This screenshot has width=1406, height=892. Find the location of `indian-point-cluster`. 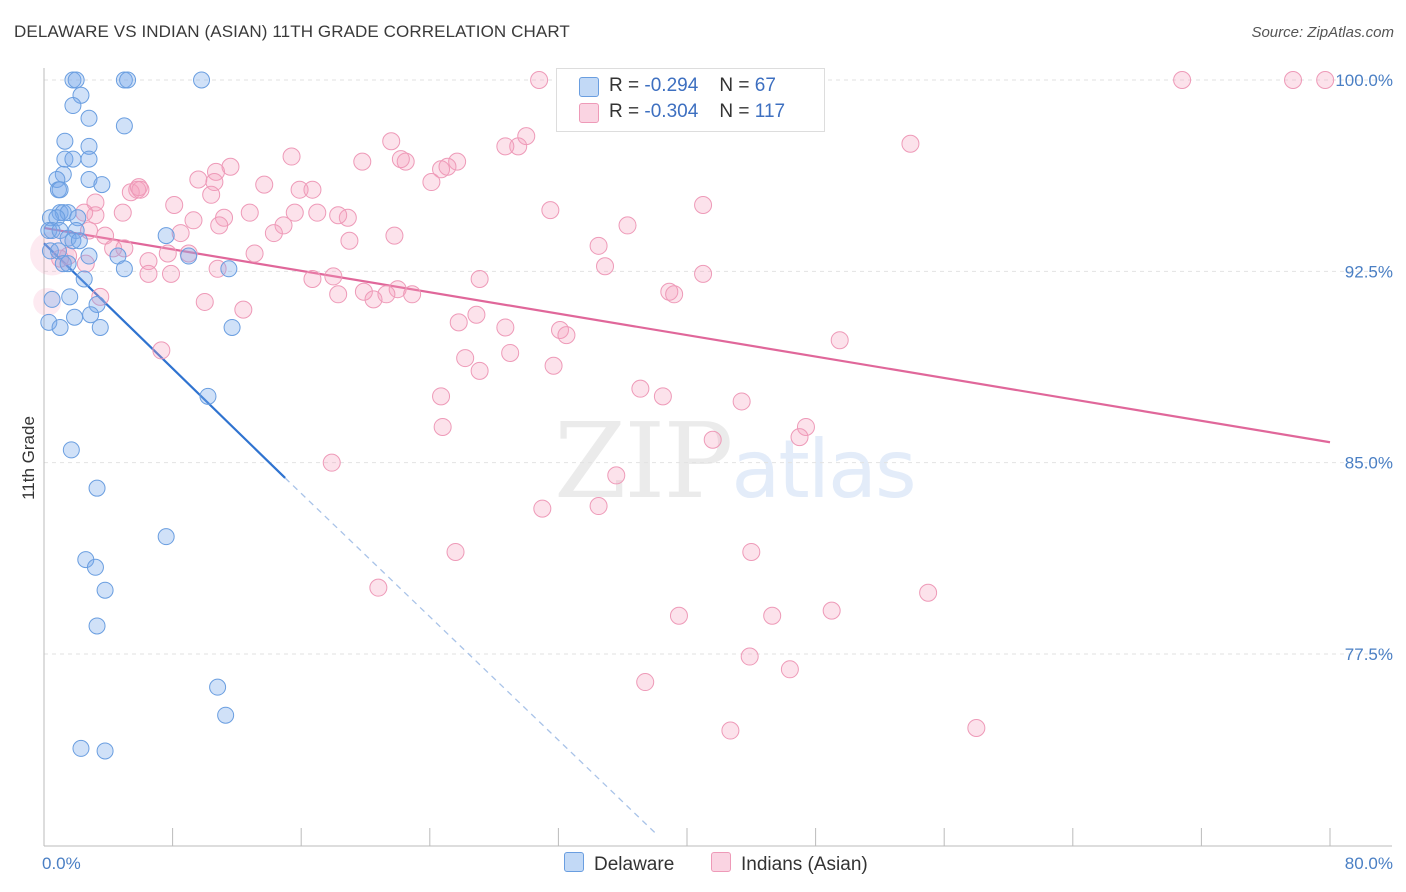

indian-point-cluster is located at coordinates (52, 253).